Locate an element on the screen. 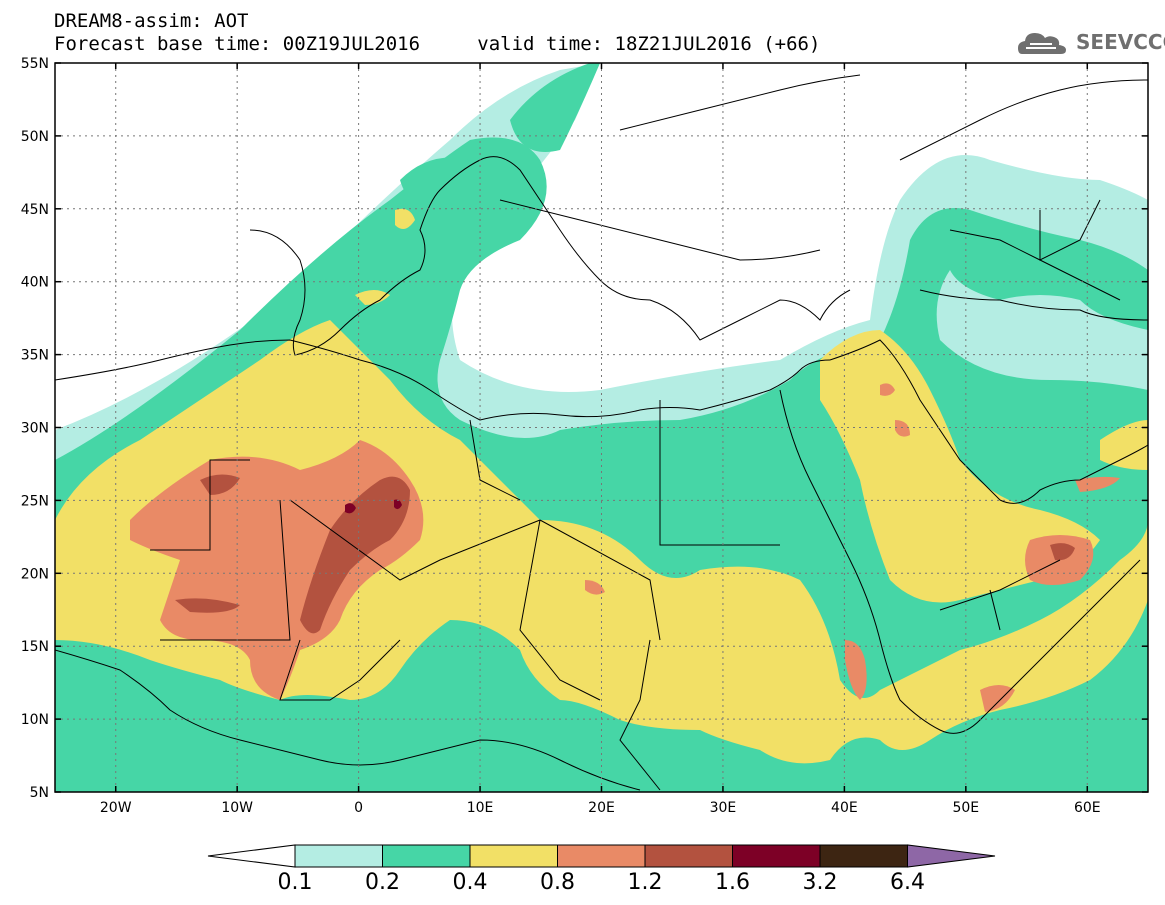 Image resolution: width=1165 pixels, height=905 pixels. colorbar-label: 0.4 is located at coordinates (470, 882).